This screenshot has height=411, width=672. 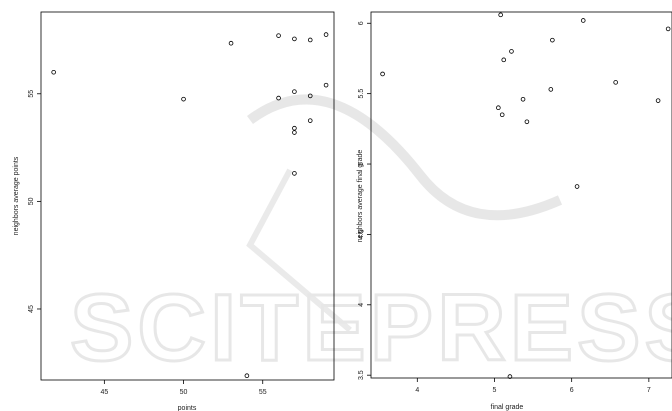 I want to click on left-x-tick-label: 55, so click(x=263, y=392).